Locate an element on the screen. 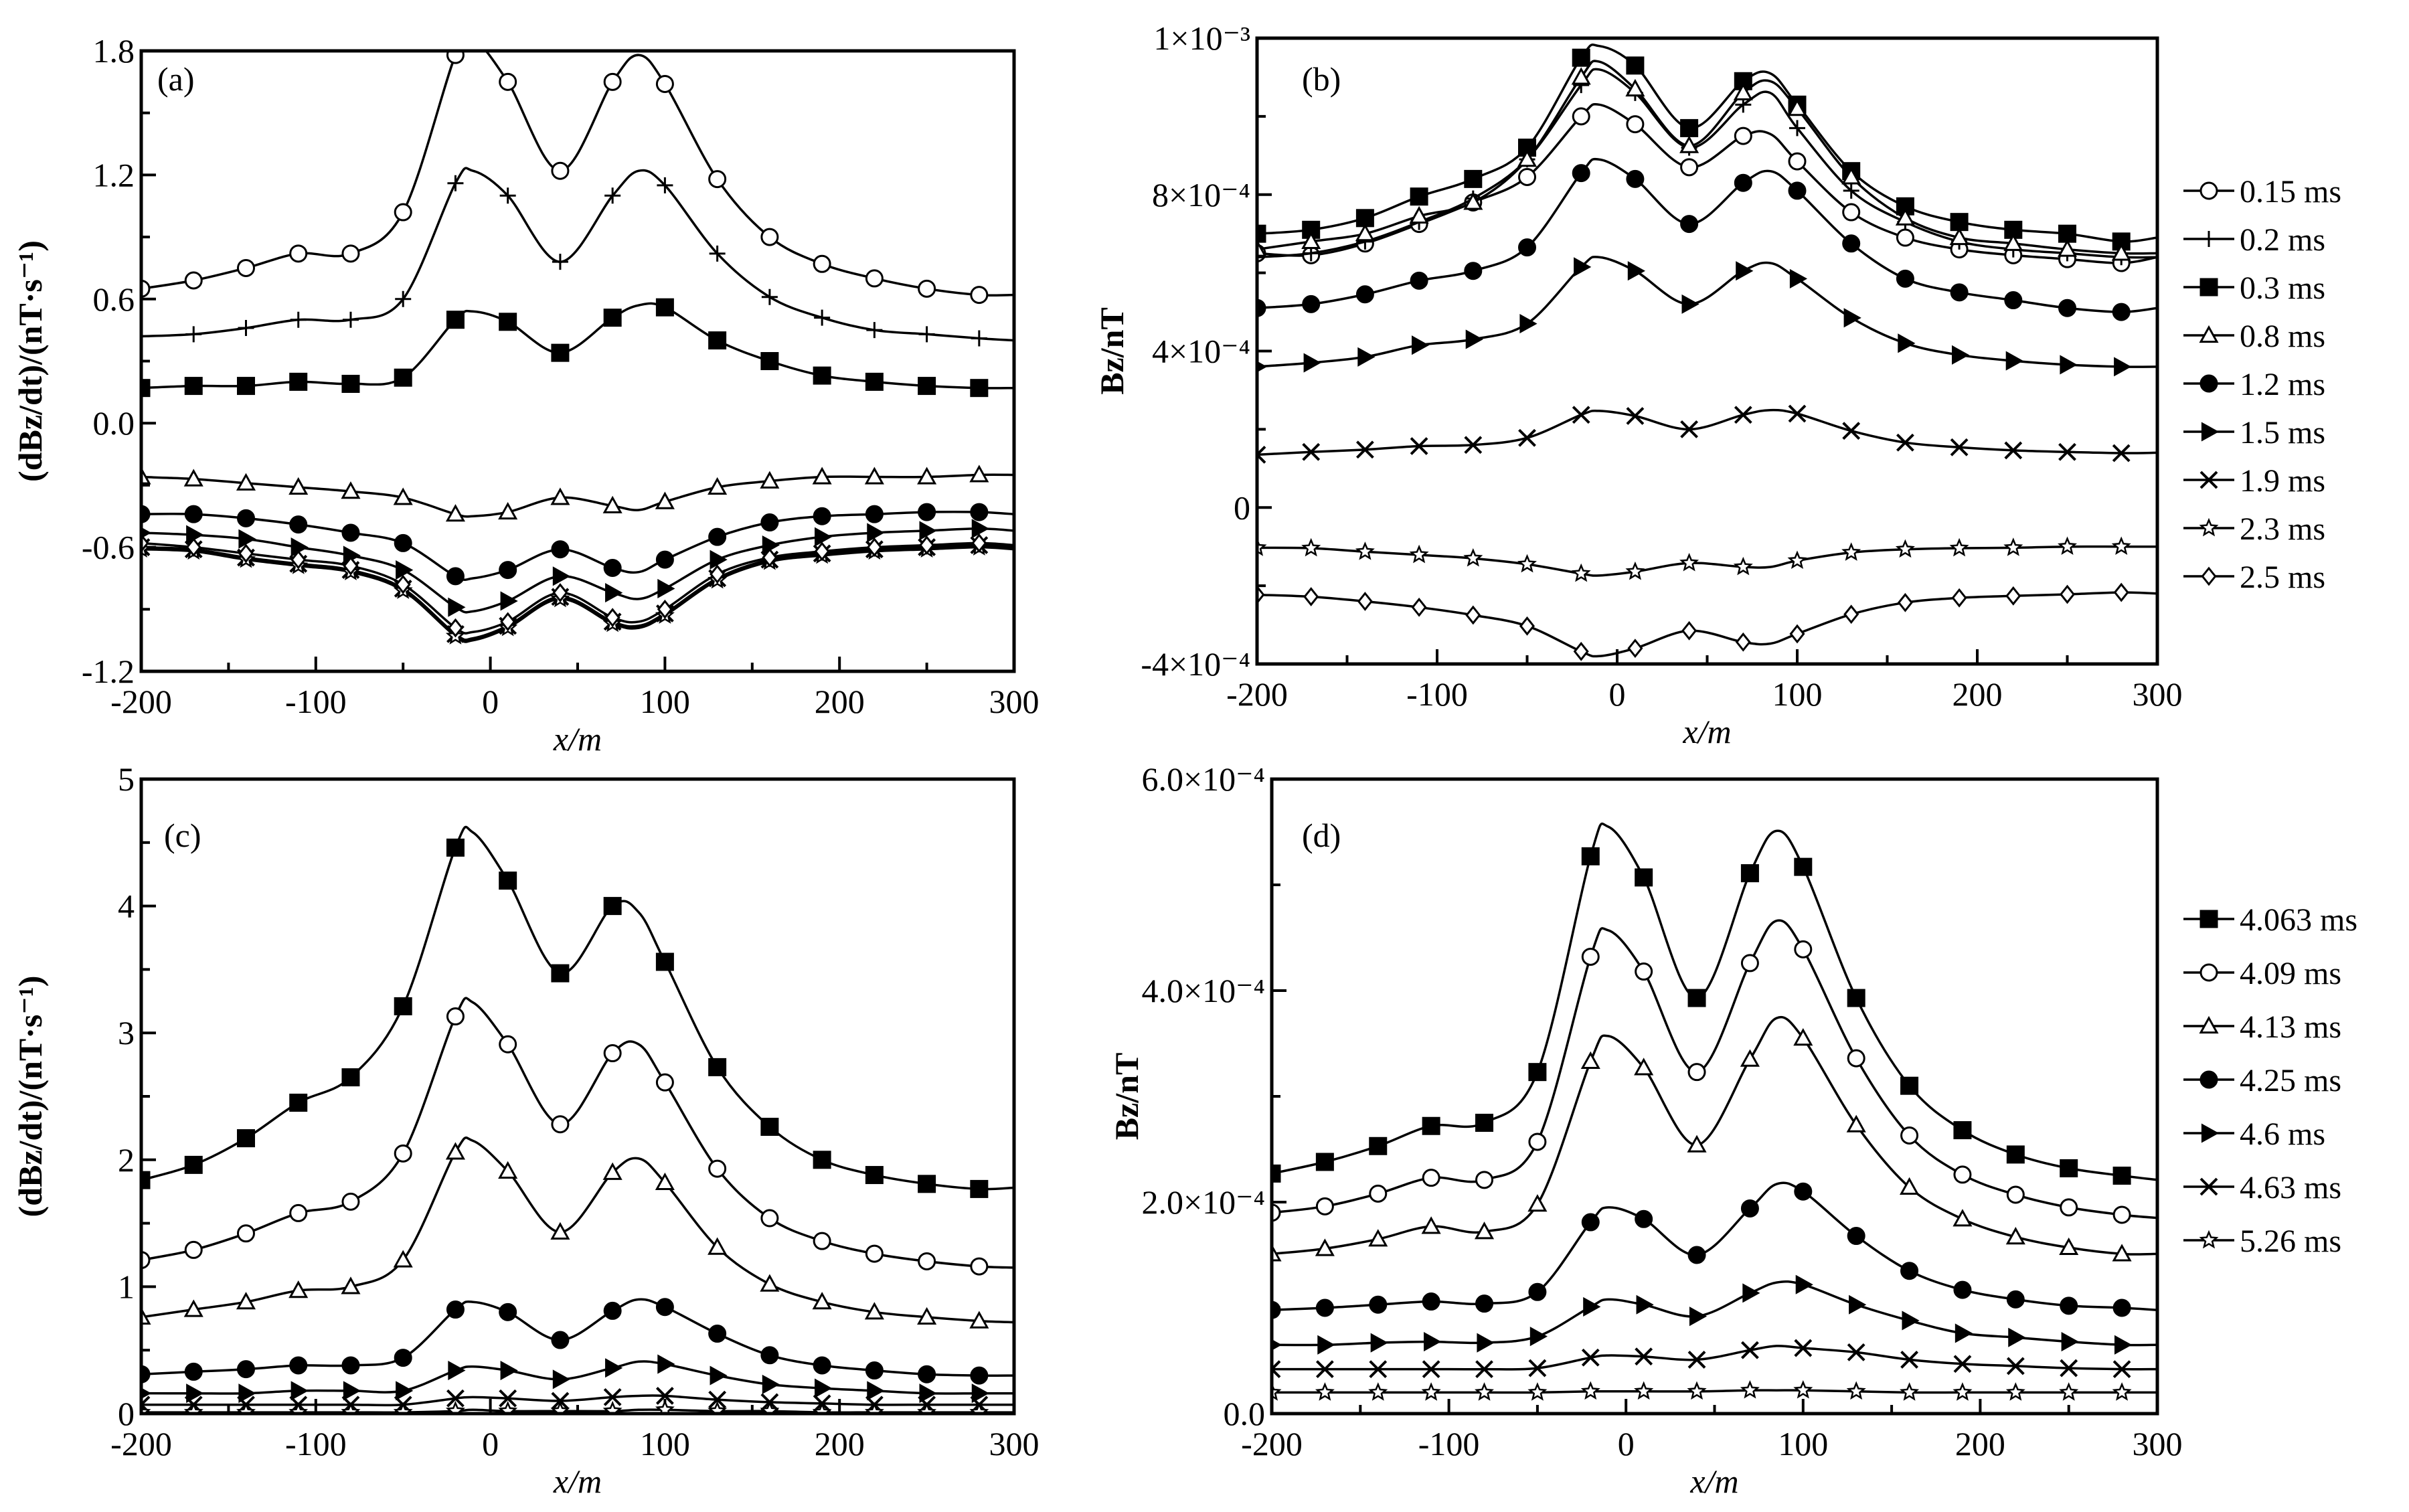  x-tick-label: 100 is located at coordinates (1797, 694).